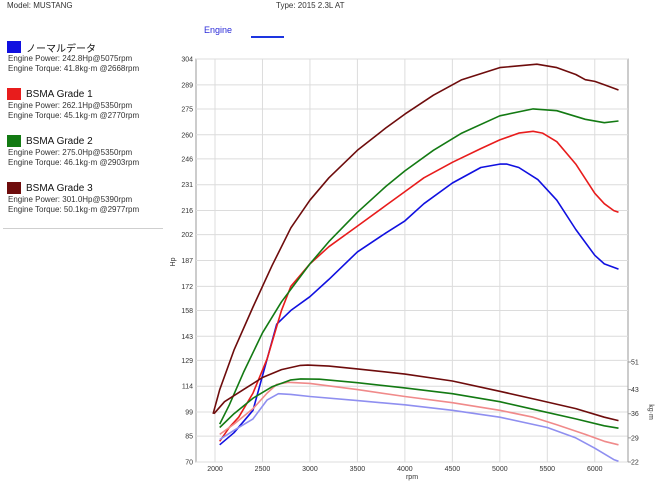  I want to click on legend-power-grade3: Engine Power: 301.0Hp@5390rpm, so click(70, 199).